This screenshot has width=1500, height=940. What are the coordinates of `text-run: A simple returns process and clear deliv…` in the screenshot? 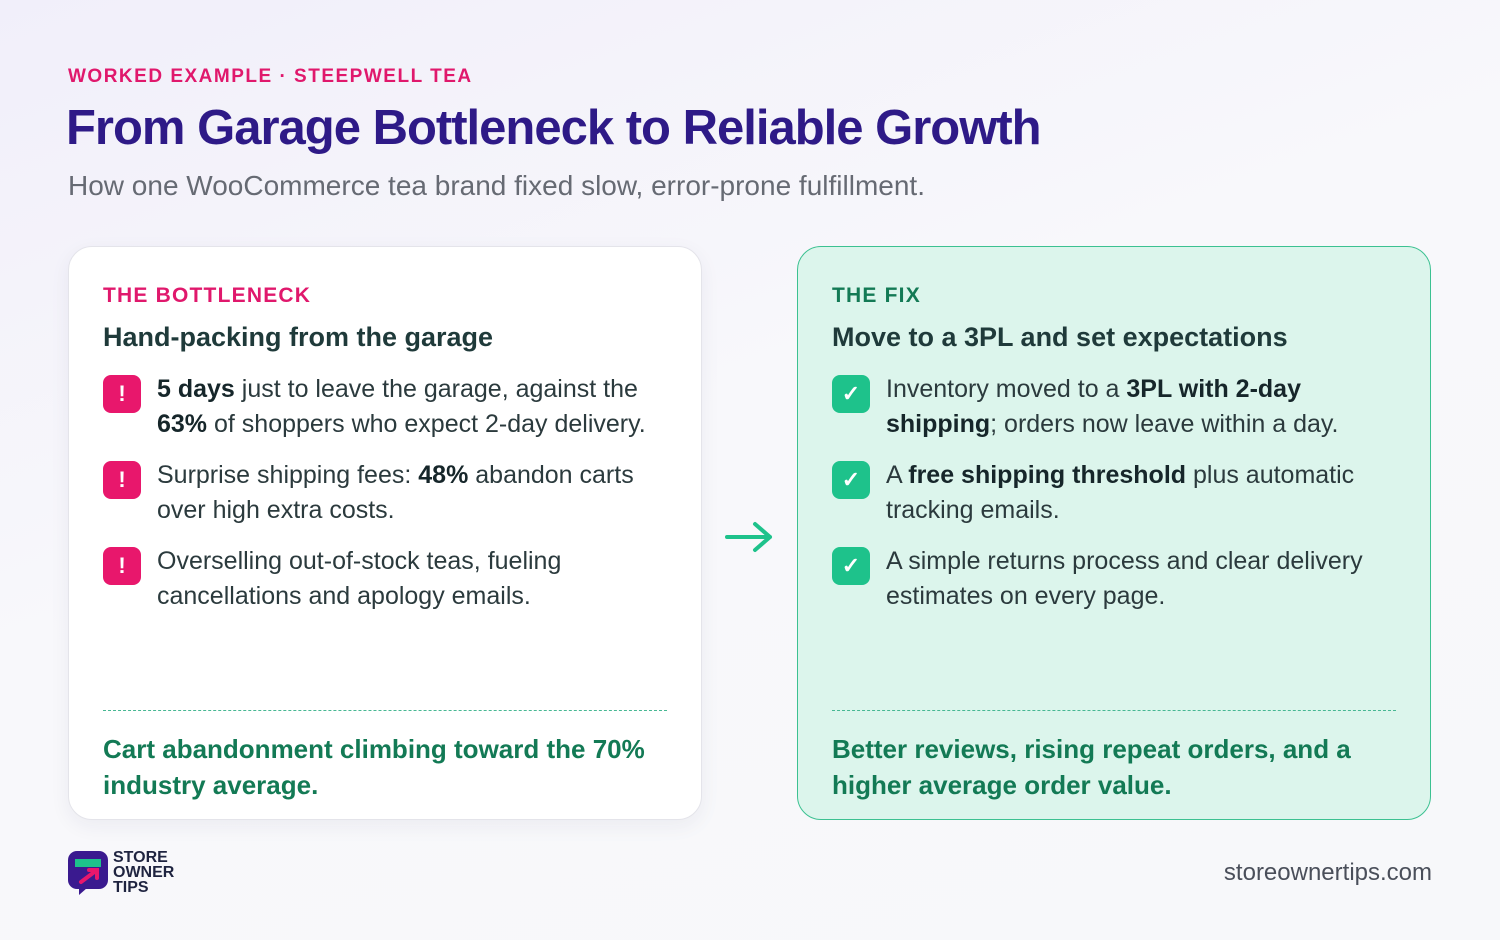 It's located at (1124, 578).